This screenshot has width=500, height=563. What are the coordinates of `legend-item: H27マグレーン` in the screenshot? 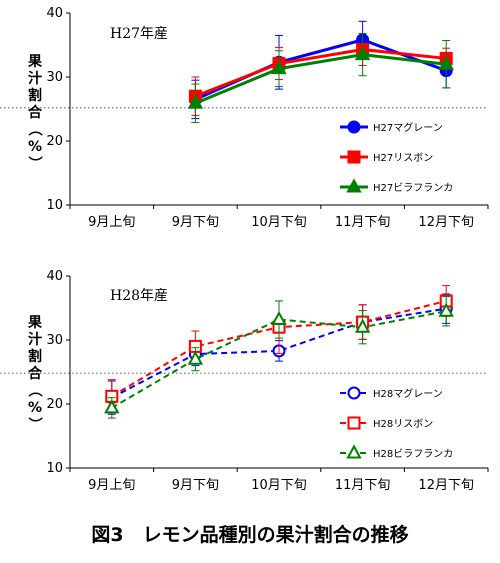 It's located at (391, 127).